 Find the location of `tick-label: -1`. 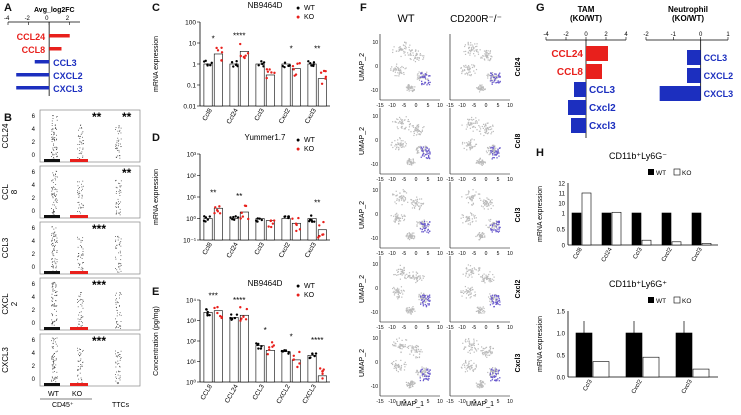

tick-label: -1 is located at coordinates (674, 35).